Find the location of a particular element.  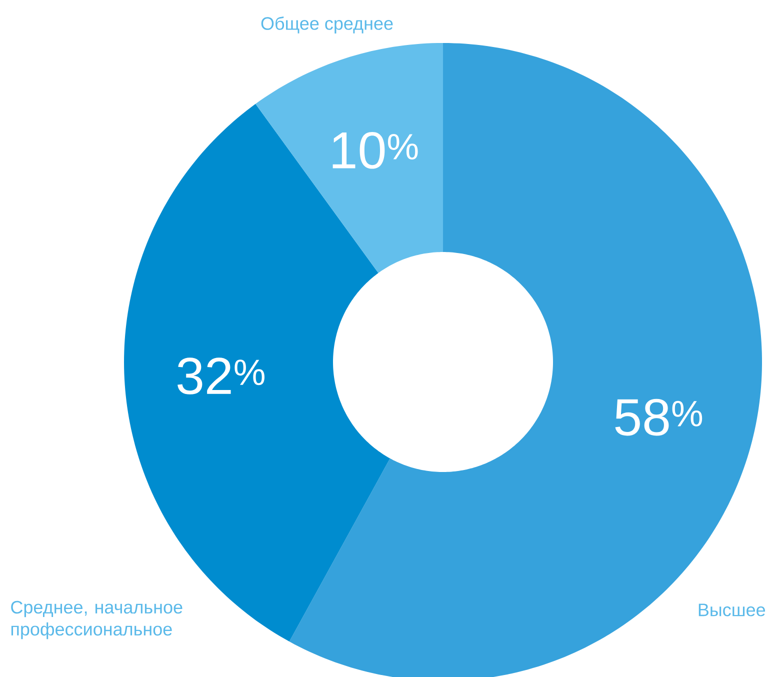

slice-label: Общее среднее is located at coordinates (327, 25).